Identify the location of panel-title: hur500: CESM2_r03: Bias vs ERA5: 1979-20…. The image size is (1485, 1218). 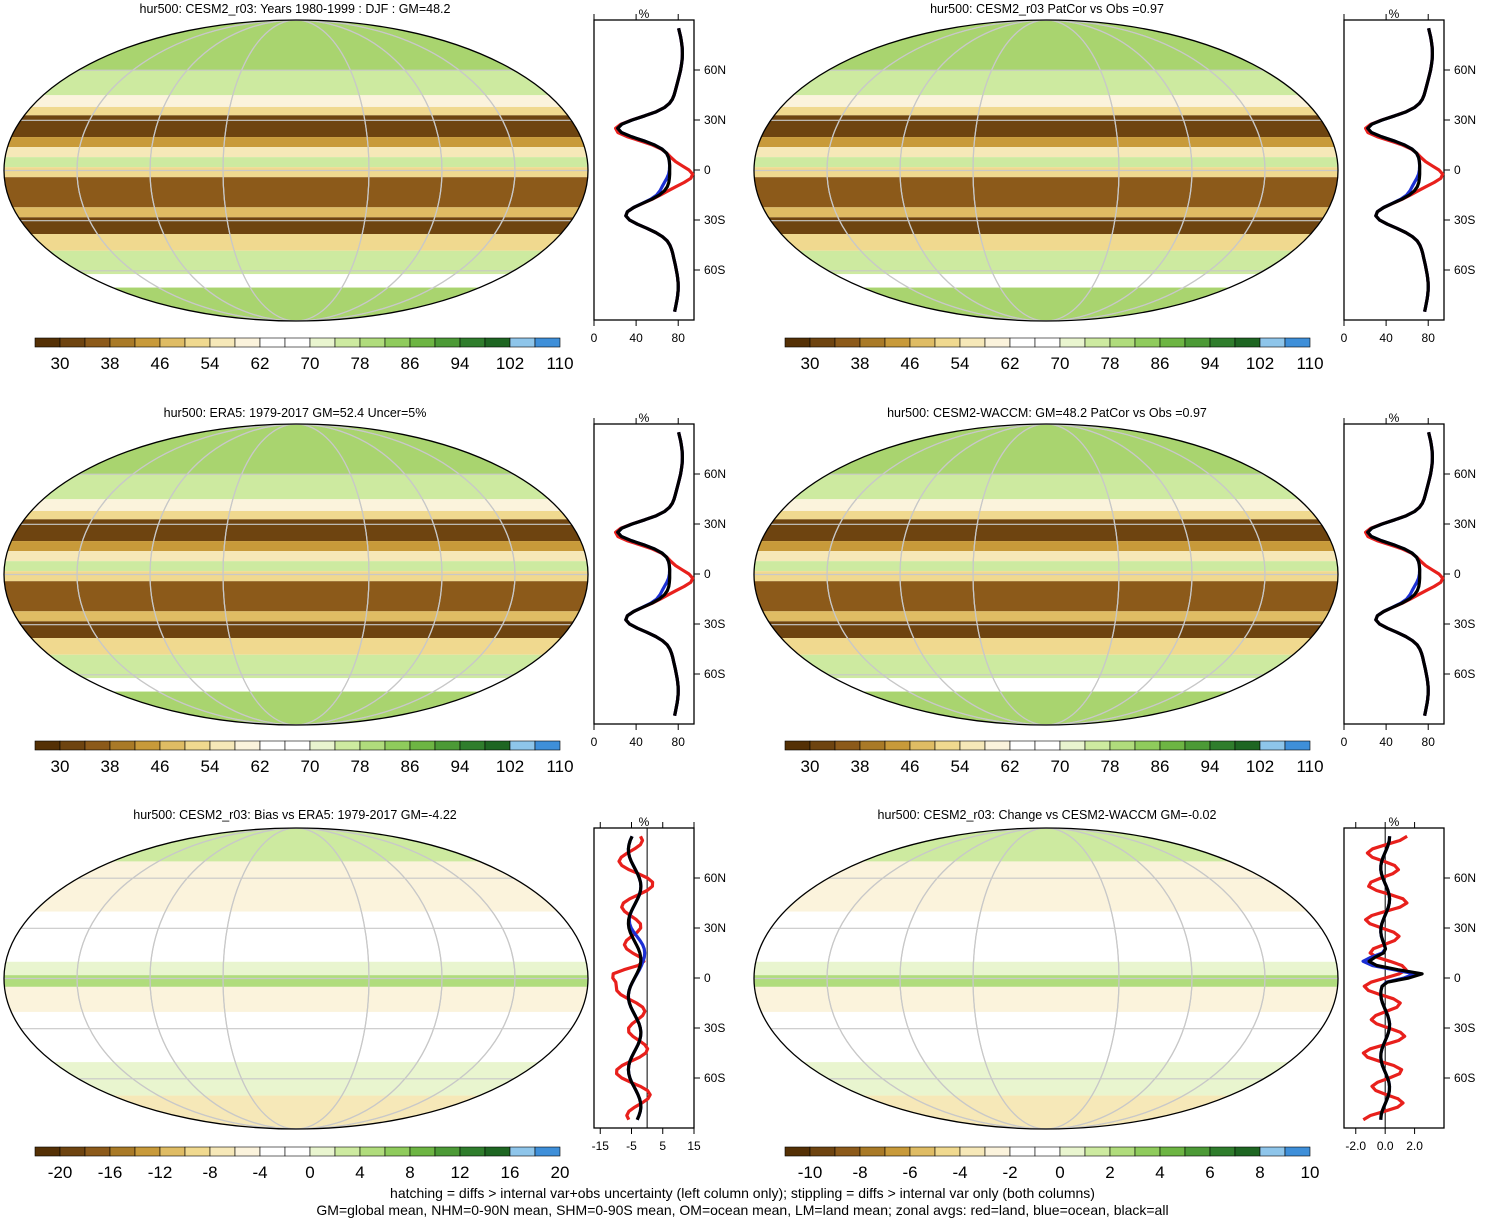
(295, 815).